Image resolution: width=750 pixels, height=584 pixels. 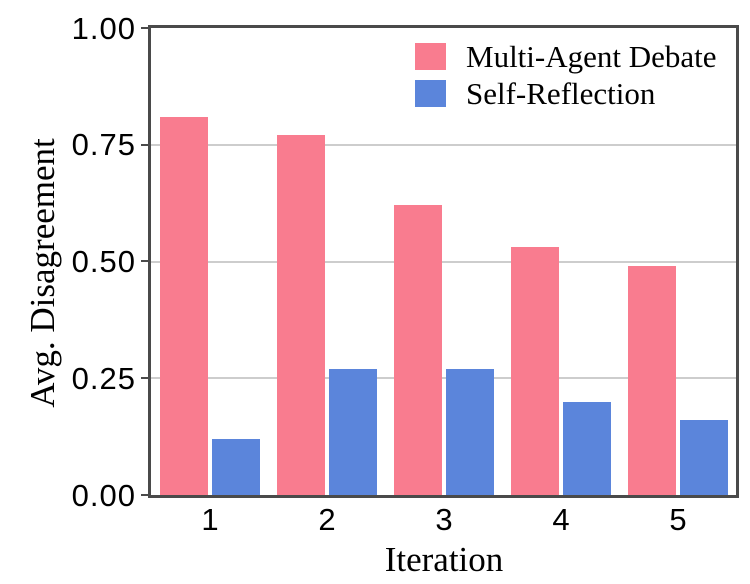 What do you see at coordinates (103, 495) in the screenshot?
I see `y-tick-label-0.00: 0.00` at bounding box center [103, 495].